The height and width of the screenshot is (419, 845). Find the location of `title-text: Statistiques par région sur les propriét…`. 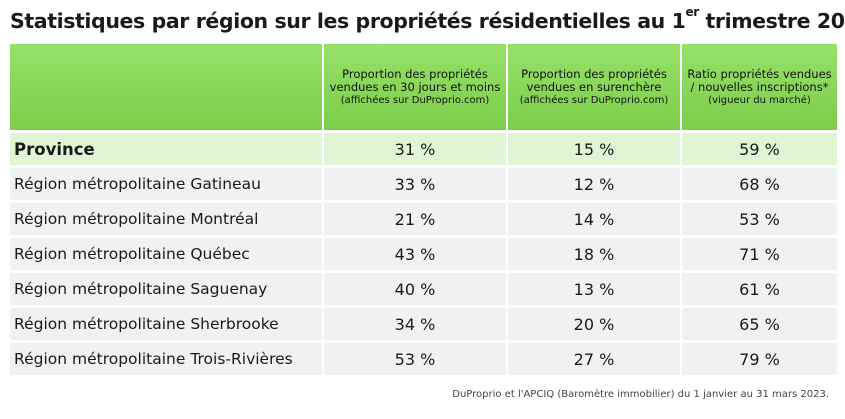

title-text: Statistiques par région sur les propriét… is located at coordinates (348, 21).